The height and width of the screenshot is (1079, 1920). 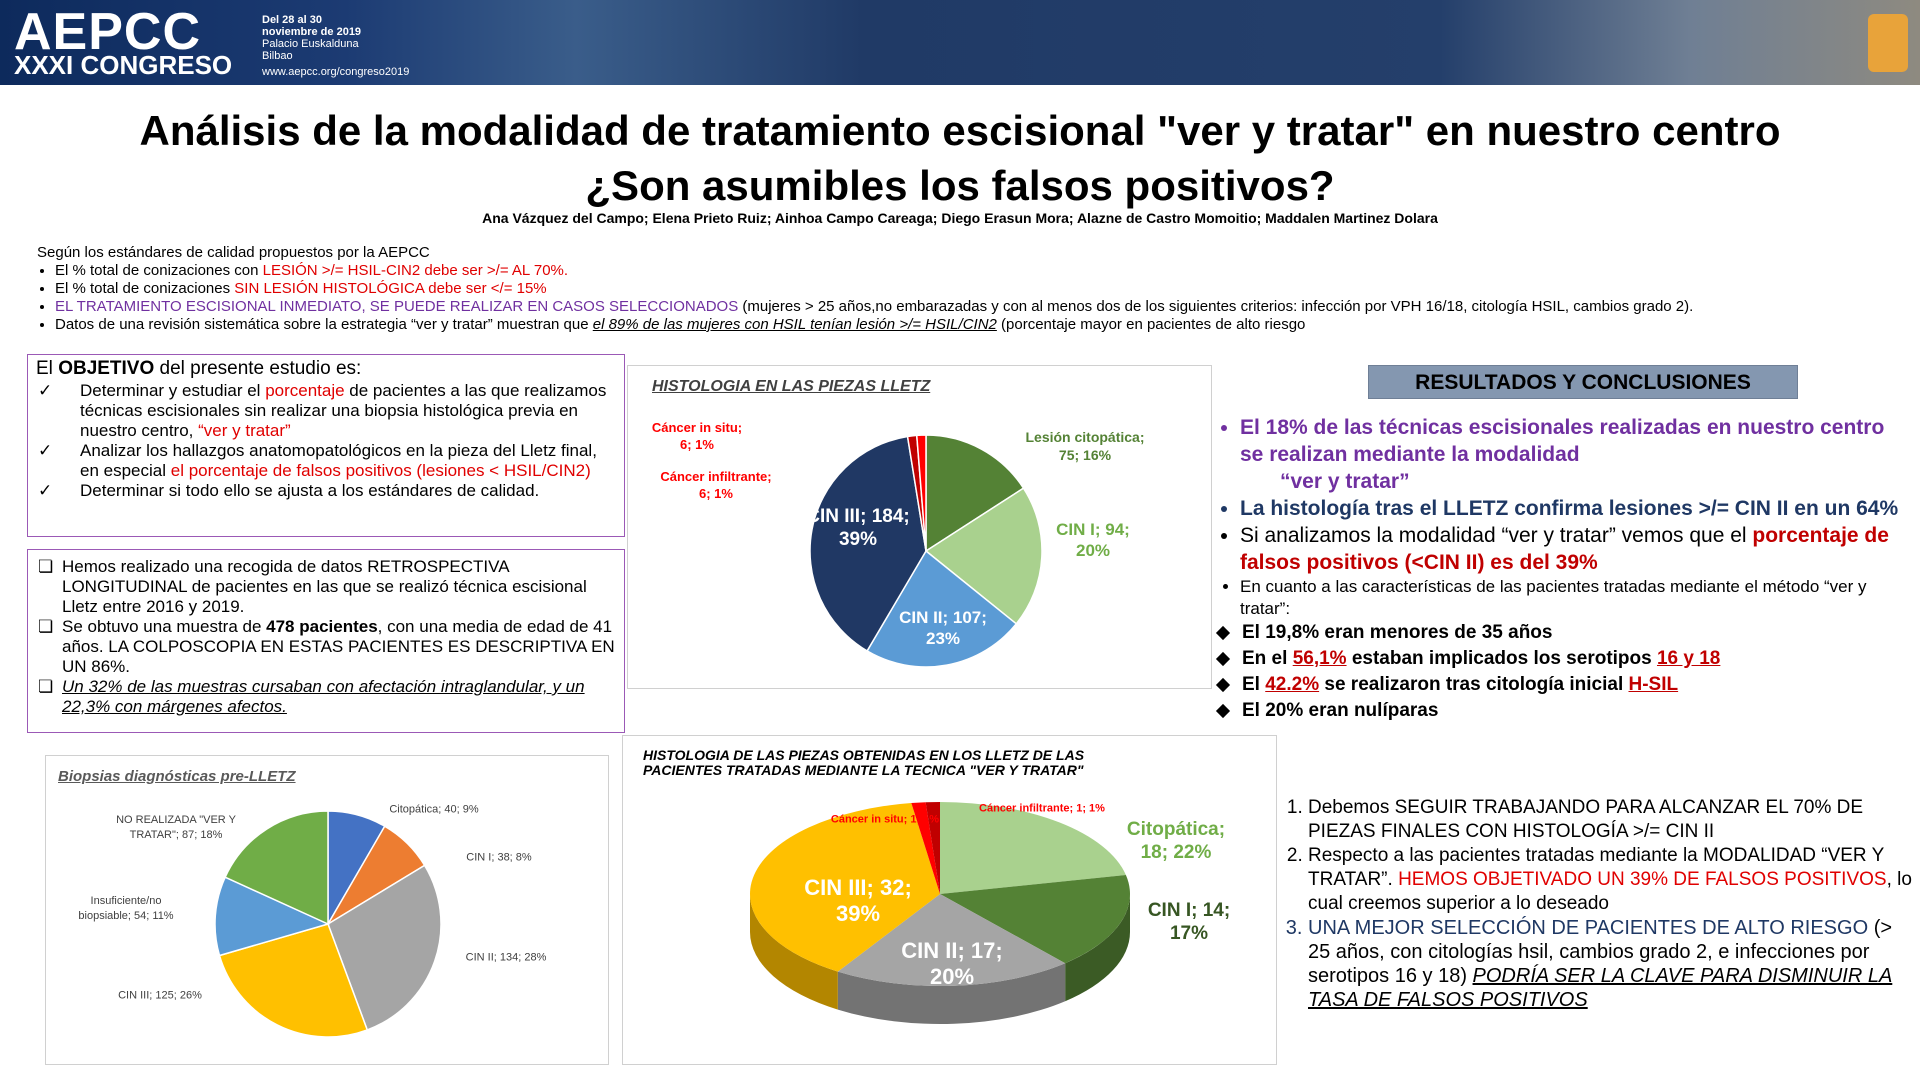 What do you see at coordinates (177, 776) in the screenshot?
I see `chart-title: Biopsias diagnósticas pre-LLETZ` at bounding box center [177, 776].